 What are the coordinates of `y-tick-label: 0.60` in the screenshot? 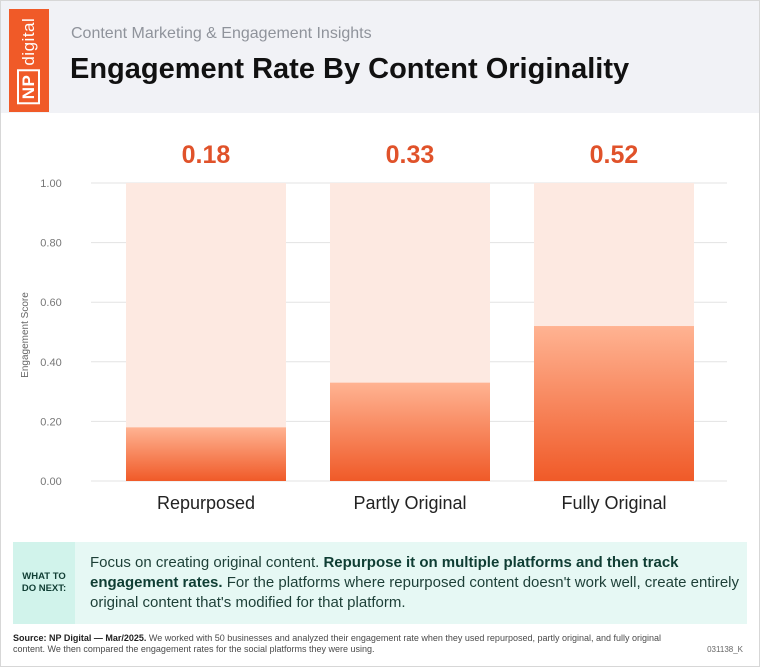 It's located at (50, 303).